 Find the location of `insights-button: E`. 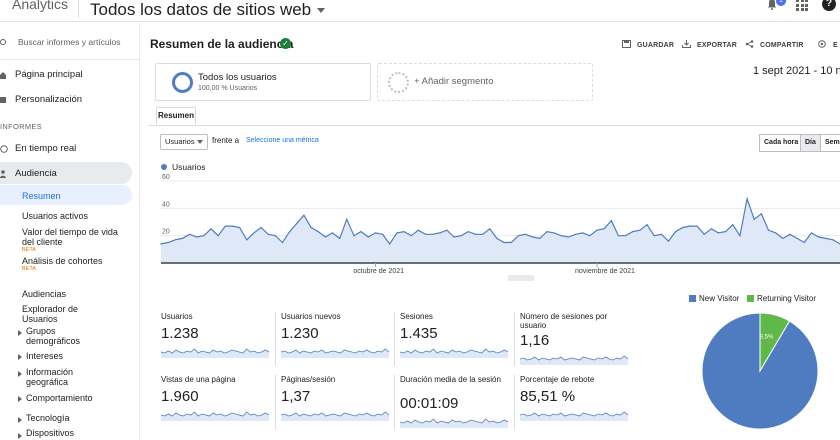

insights-button: E is located at coordinates (828, 44).